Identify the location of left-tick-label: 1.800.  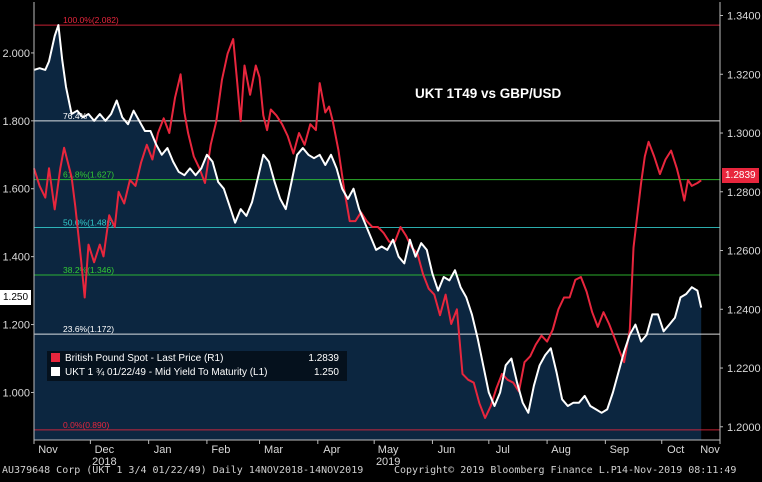
(16, 122).